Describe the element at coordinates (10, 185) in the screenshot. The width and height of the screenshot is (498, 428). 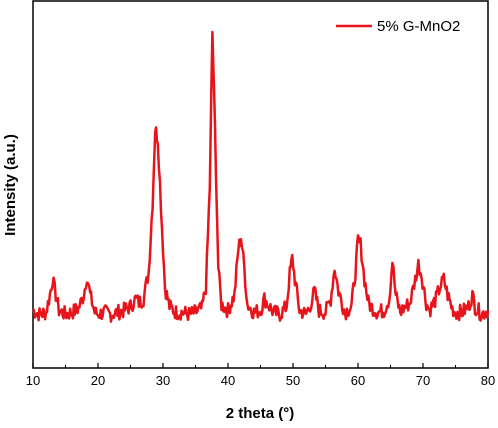
I see `y-axis-title: Intensity (a.u.)` at that location.